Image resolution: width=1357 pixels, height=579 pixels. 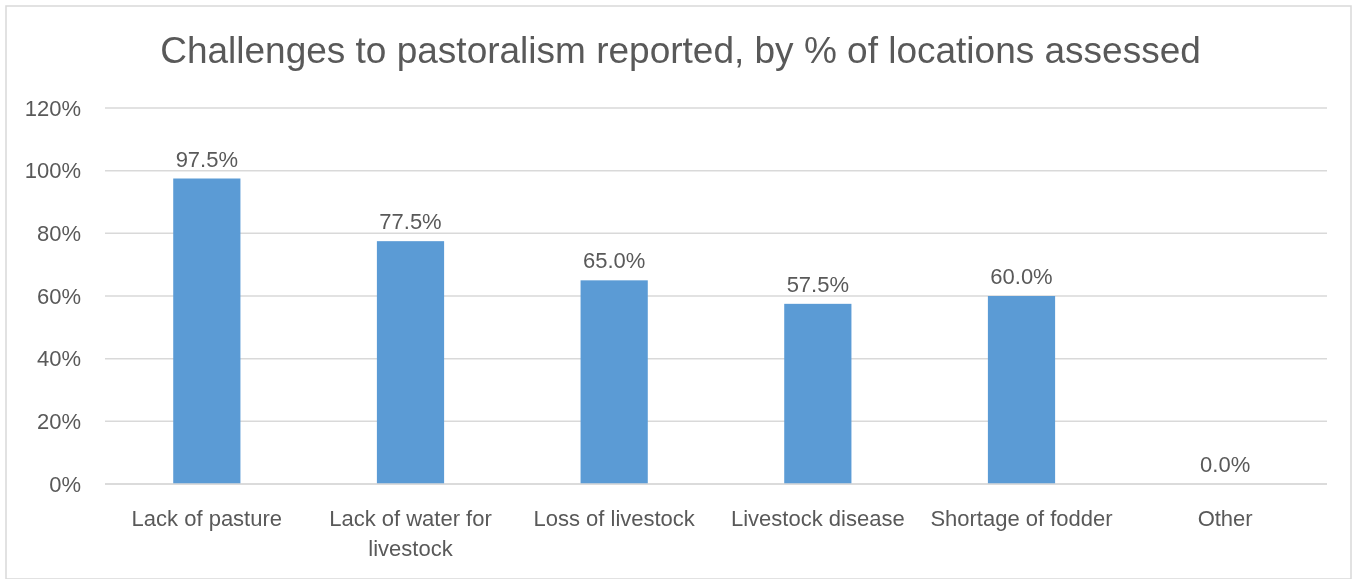 I want to click on data-label: 0.0%, so click(x=1225, y=464).